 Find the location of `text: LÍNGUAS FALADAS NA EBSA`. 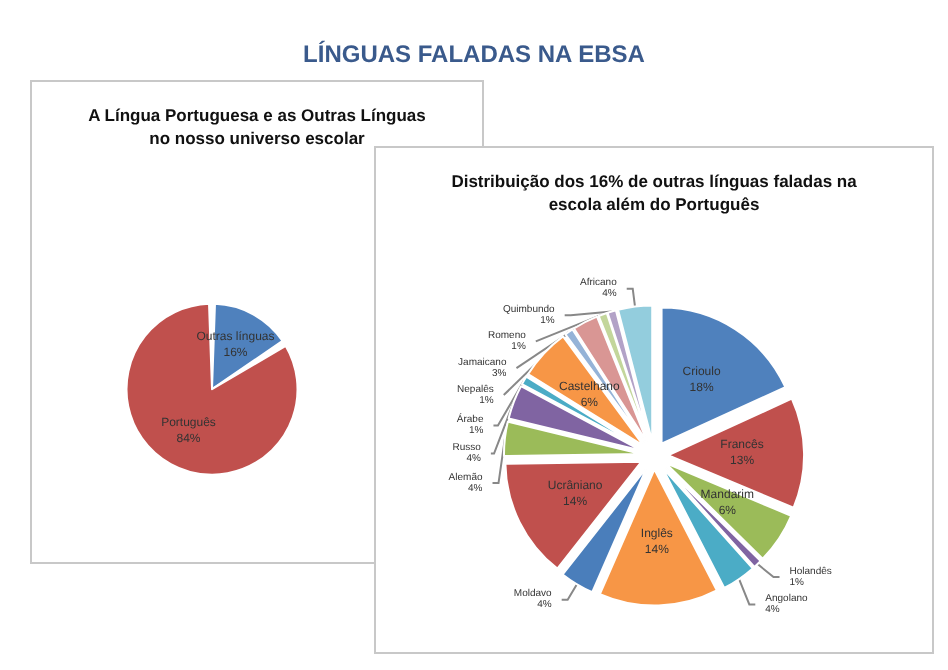

text: LÍNGUAS FALADAS NA EBSA is located at coordinates (474, 54).